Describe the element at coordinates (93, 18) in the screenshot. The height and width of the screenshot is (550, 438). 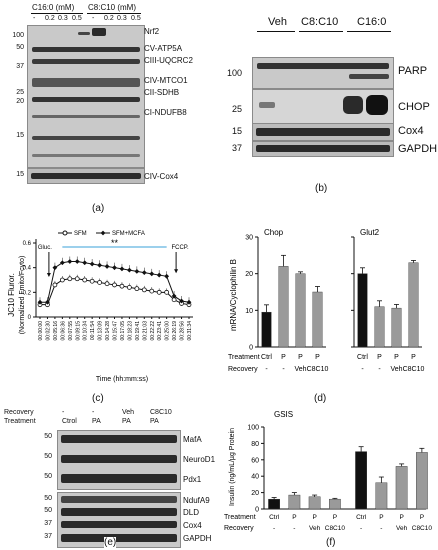
I see `lane-label-a-4: -` at that location.